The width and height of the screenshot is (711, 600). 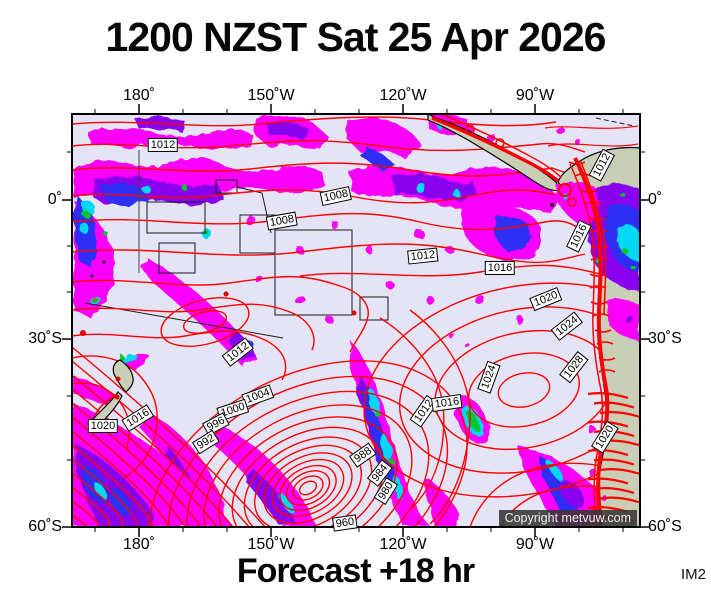 I want to click on lat-label-left-30˚S: 30˚S, so click(x=45, y=338).